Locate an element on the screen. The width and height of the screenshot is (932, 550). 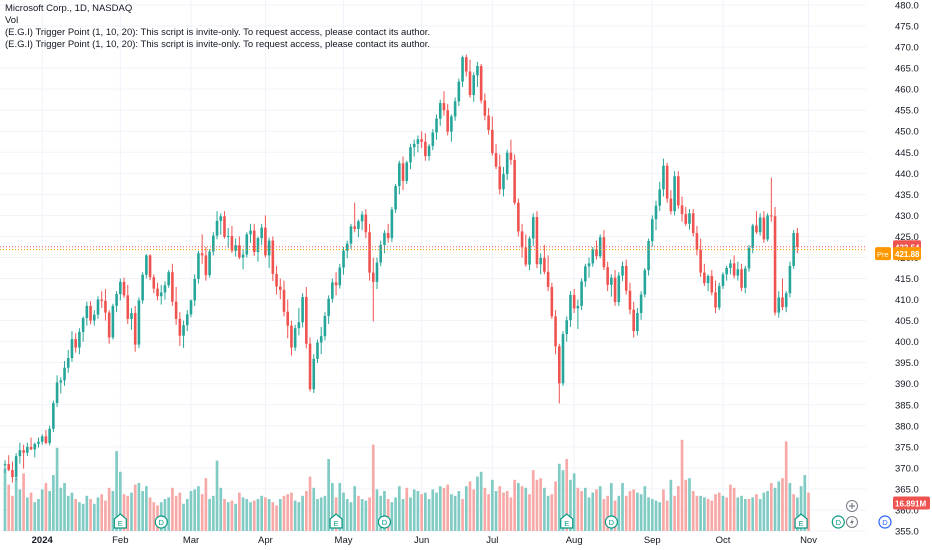
y-tick-label: 365.0 is located at coordinates (907, 489).